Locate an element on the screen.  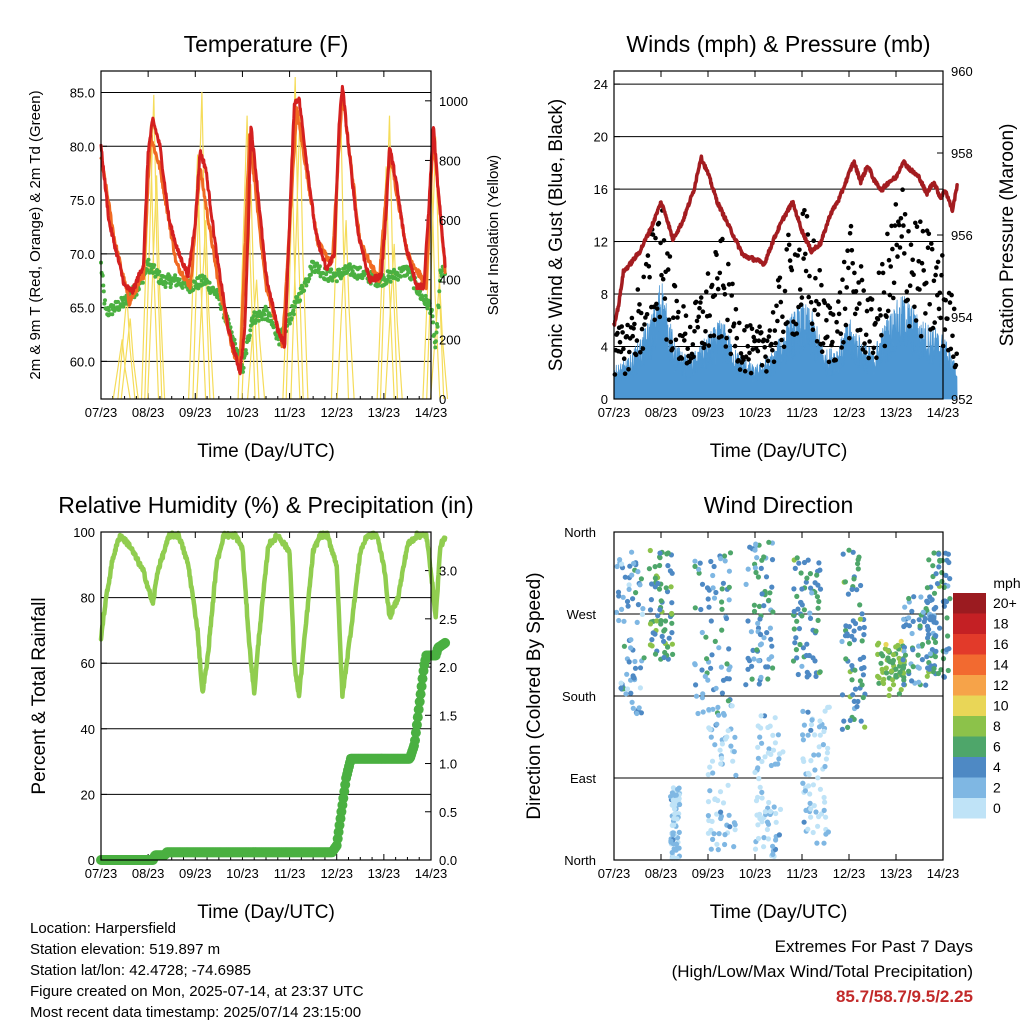
extremes-subtitle: (High/Low/Max Wind/Total Precipitation) is located at coordinates (822, 971).